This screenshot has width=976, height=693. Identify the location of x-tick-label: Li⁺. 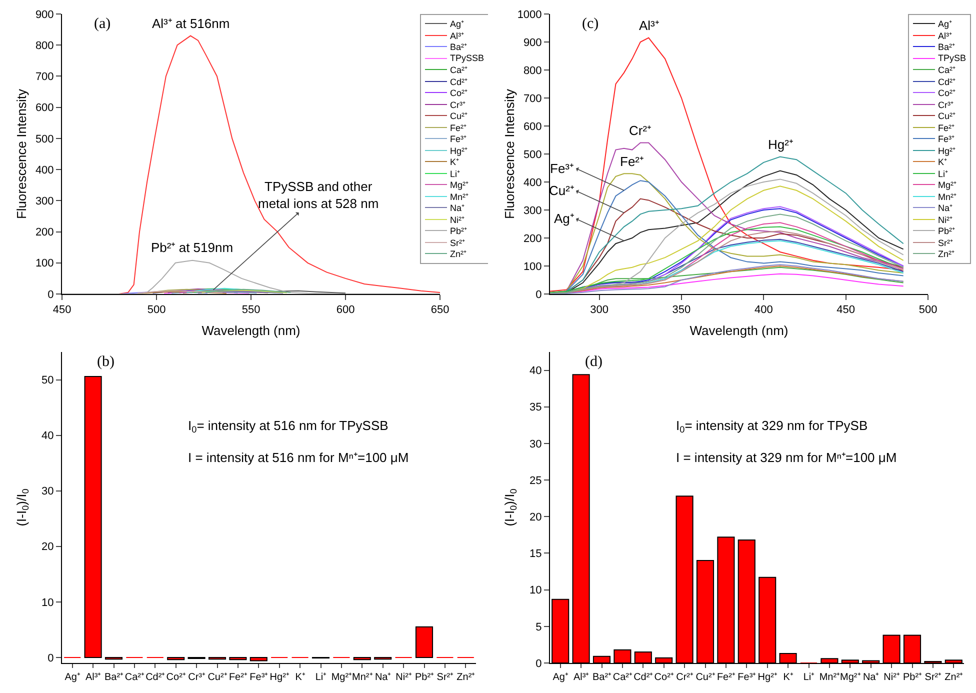
(321, 677).